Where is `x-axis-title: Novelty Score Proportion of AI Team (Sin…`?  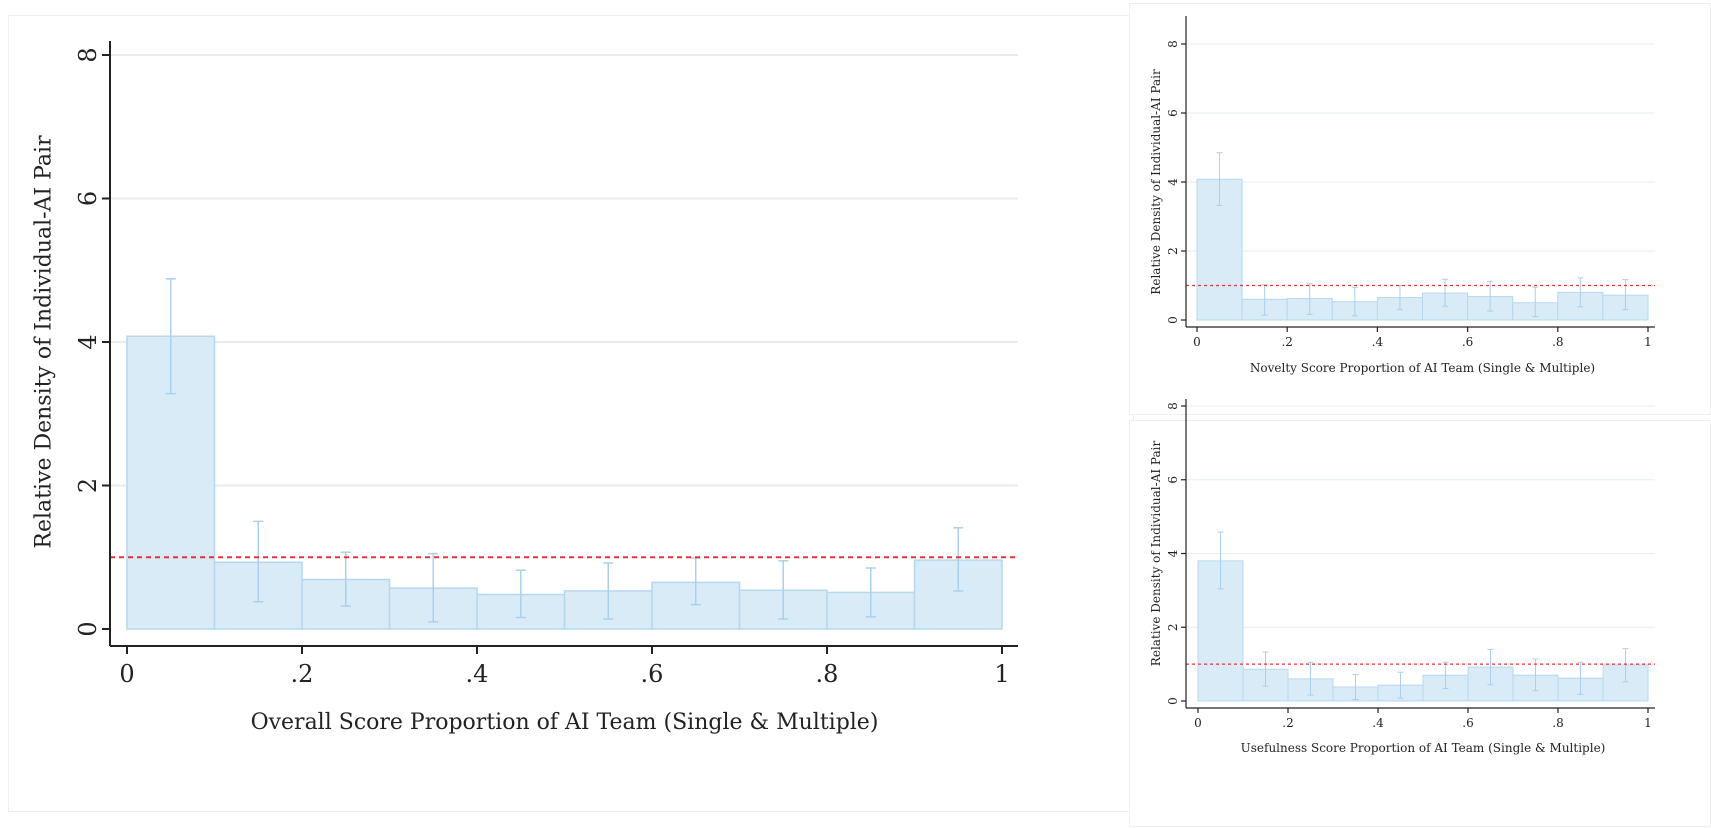
x-axis-title: Novelty Score Proportion of AI Team (Sin… is located at coordinates (1422, 368).